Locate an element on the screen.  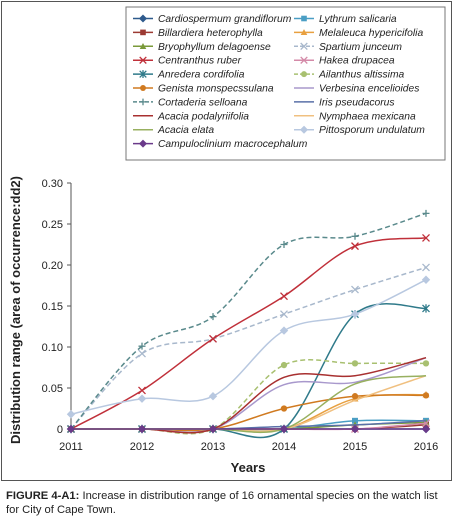
legend-entry: Hakea drupacea is located at coordinates (344, 61).